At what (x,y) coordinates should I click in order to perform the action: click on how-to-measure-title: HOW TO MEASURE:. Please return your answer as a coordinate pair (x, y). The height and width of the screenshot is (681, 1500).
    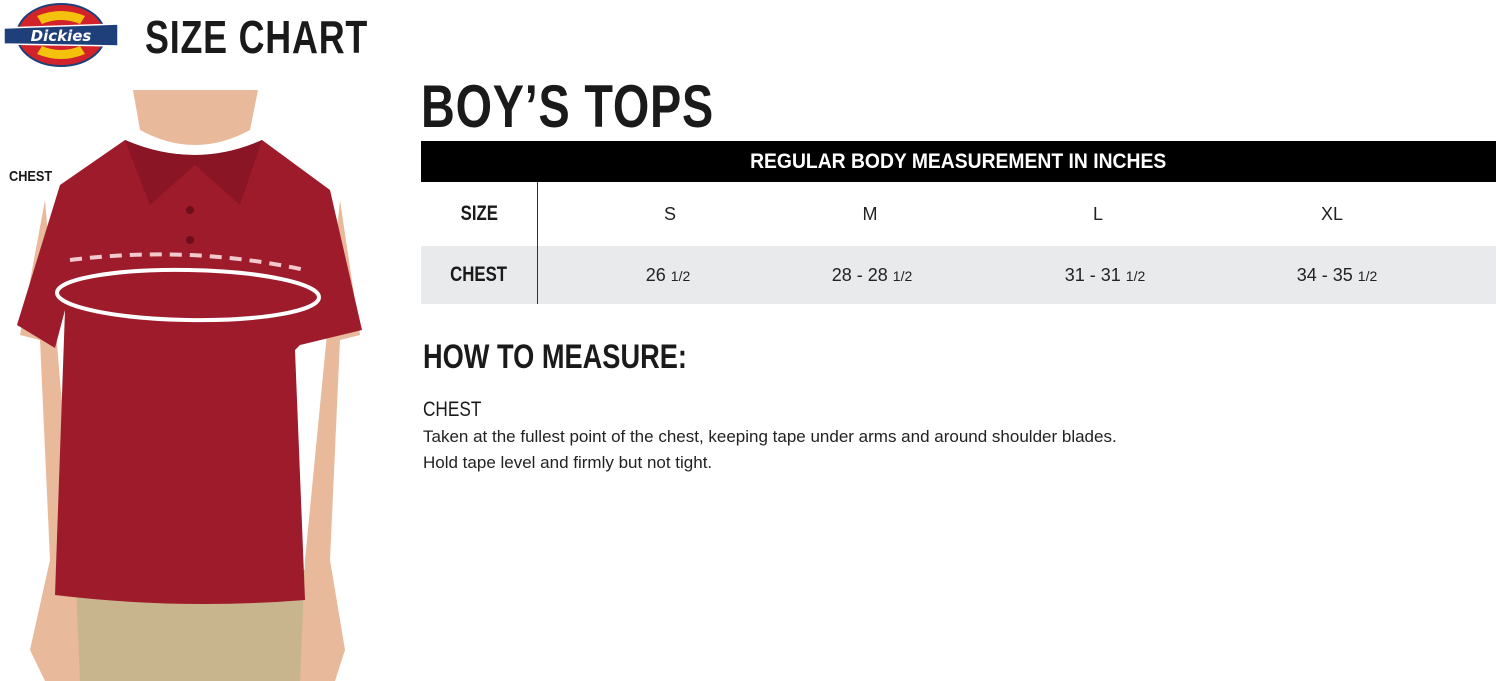
    Looking at the image, I should click on (555, 357).